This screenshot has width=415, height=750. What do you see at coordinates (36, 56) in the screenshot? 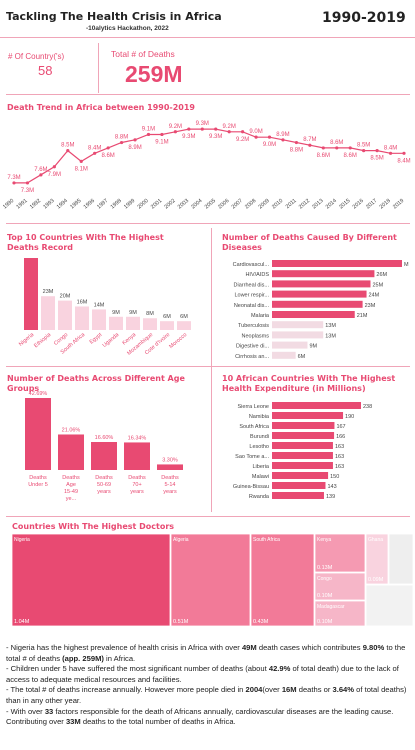
I see `kpi-countries-label: # Of Country('s)` at bounding box center [36, 56].